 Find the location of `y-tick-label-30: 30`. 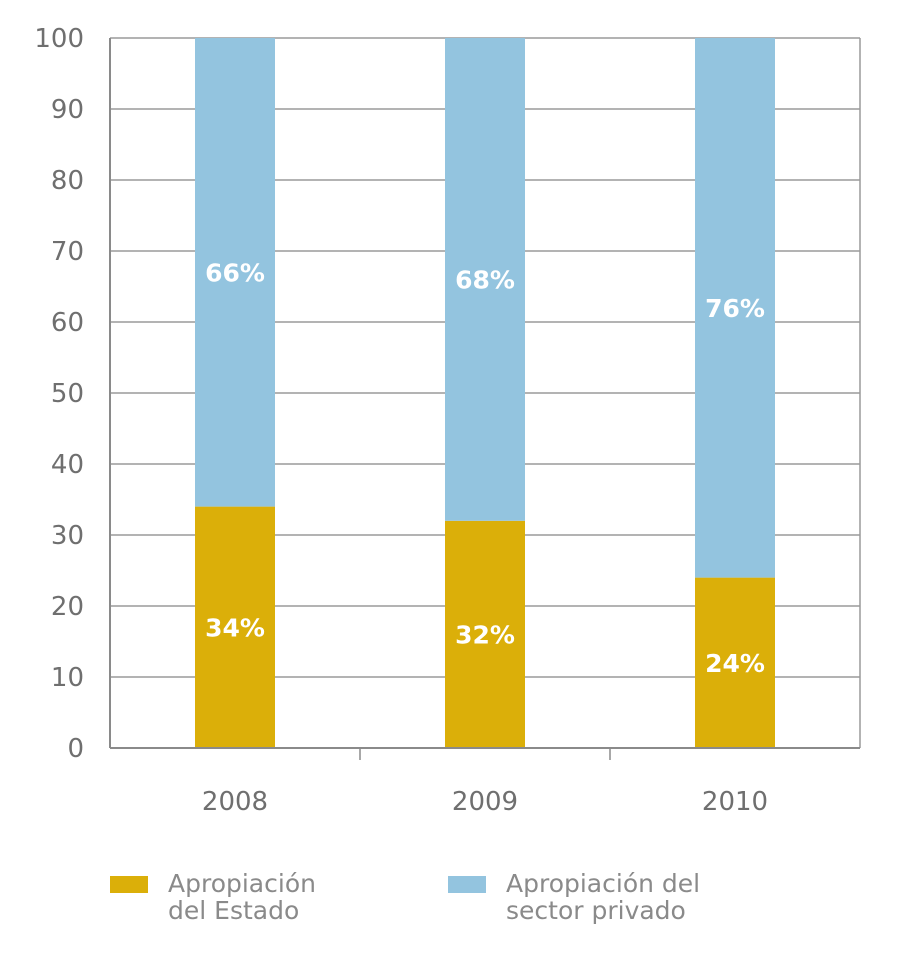

y-tick-label-30: 30 is located at coordinates (67, 536).